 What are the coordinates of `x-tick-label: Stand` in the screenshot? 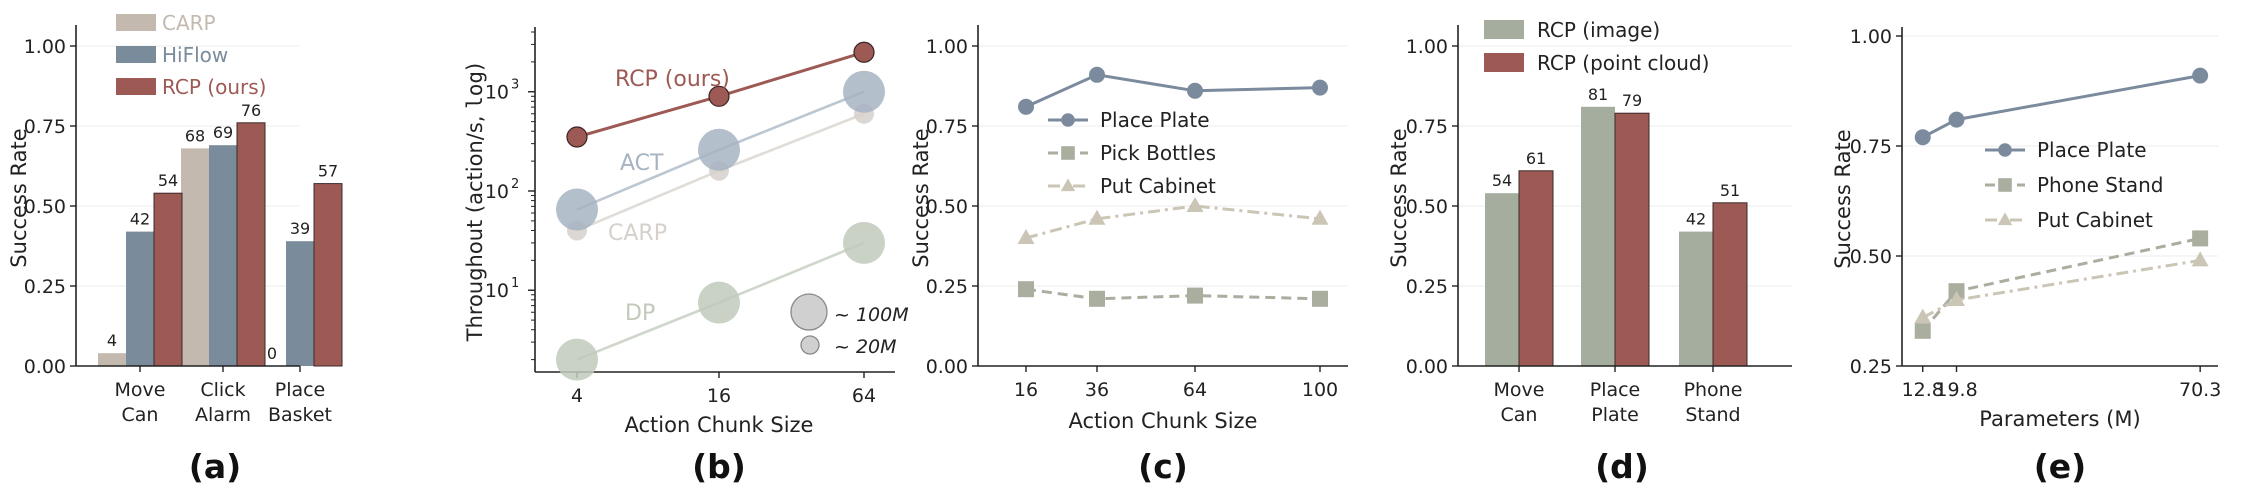 It's located at (1712, 415).